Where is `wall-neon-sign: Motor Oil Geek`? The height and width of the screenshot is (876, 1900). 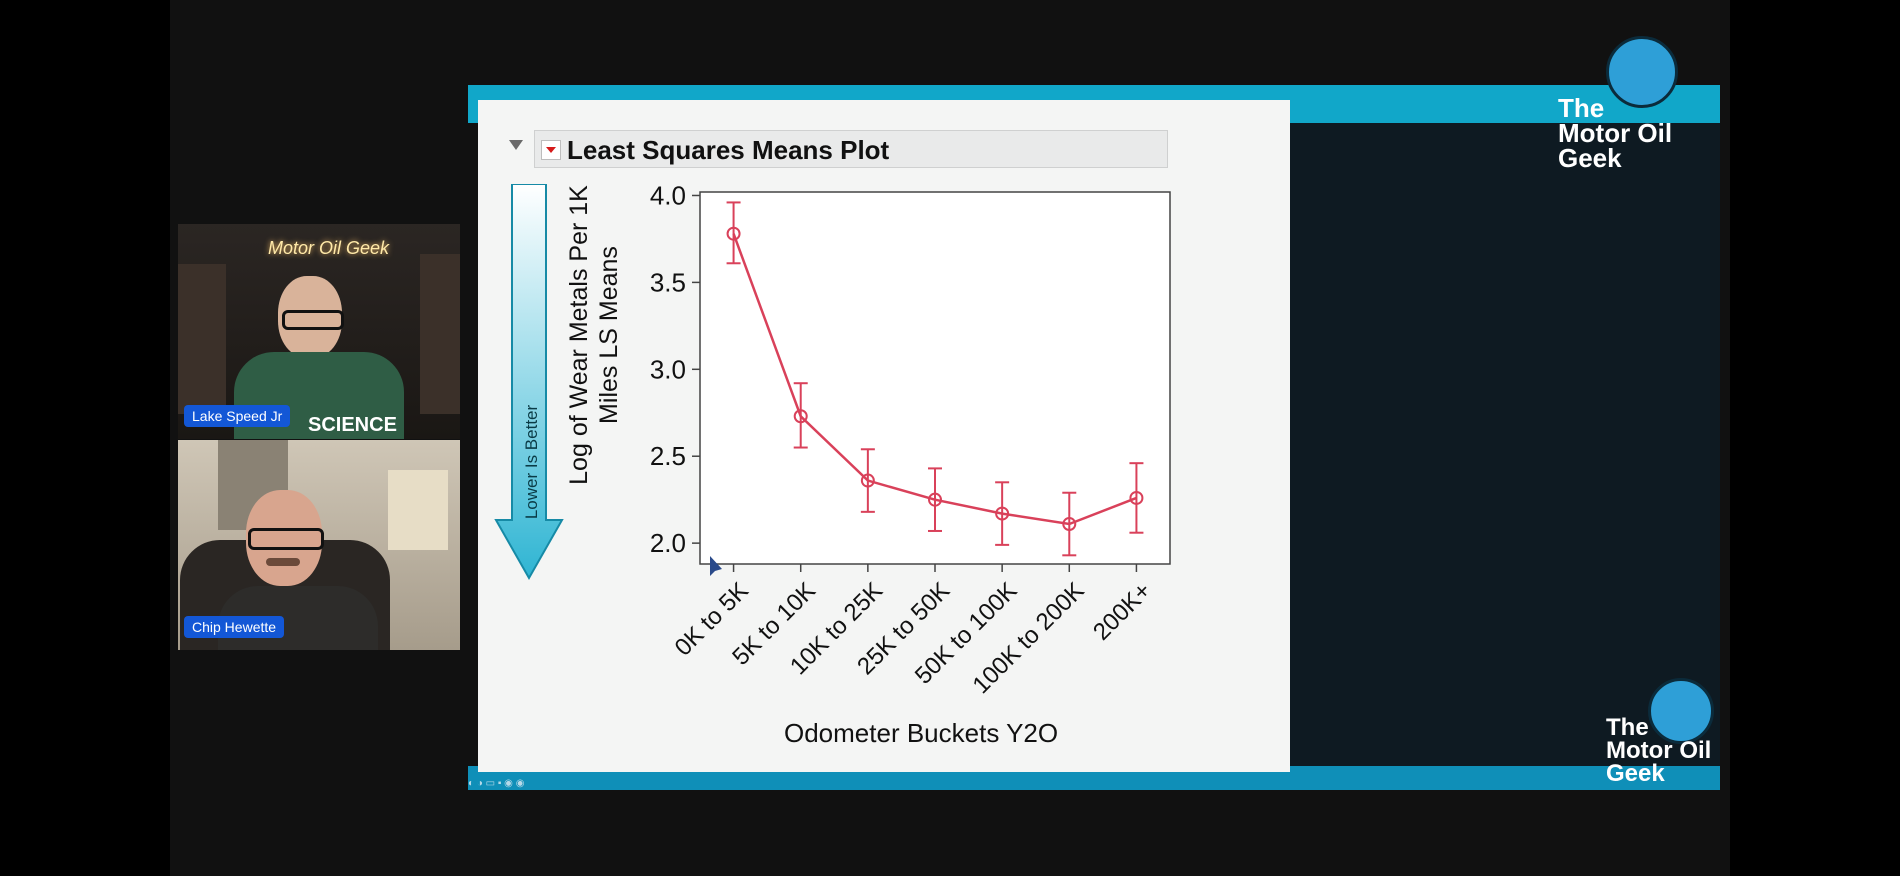 wall-neon-sign: Motor Oil Geek is located at coordinates (329, 248).